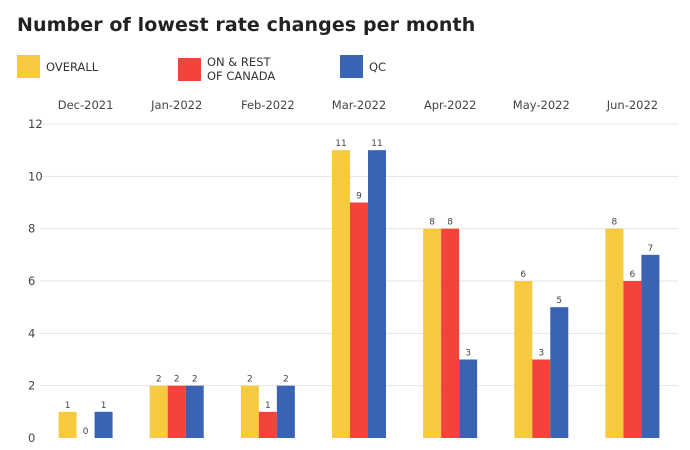 Image resolution: width=690 pixels, height=450 pixels. What do you see at coordinates (31, 281) in the screenshot?
I see `y-tick-label-6: 6` at bounding box center [31, 281].